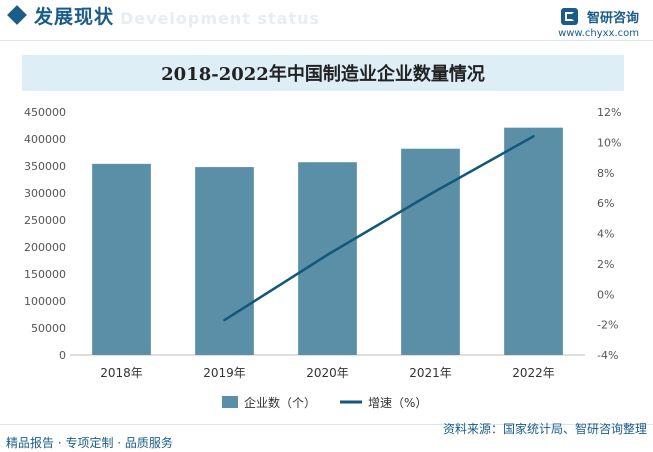 This screenshot has width=653, height=452. I want to click on footer-slogan: 精品报告 · 专项定制 · 品质服务, so click(89, 443).